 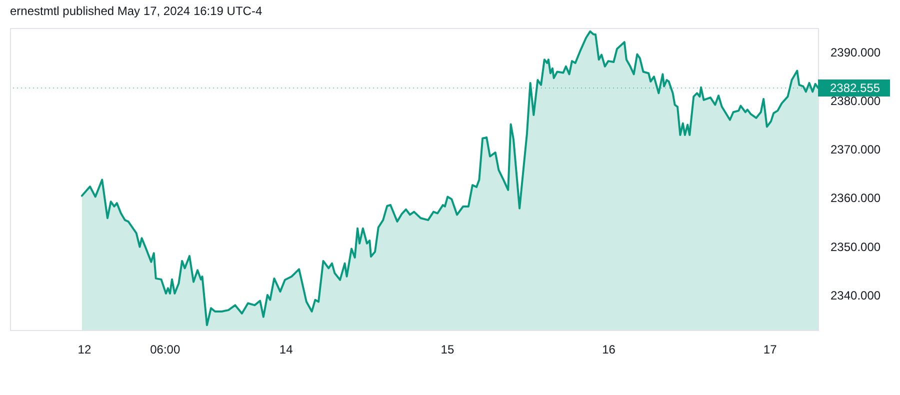 I want to click on x-tick-label: 16, so click(x=609, y=349).